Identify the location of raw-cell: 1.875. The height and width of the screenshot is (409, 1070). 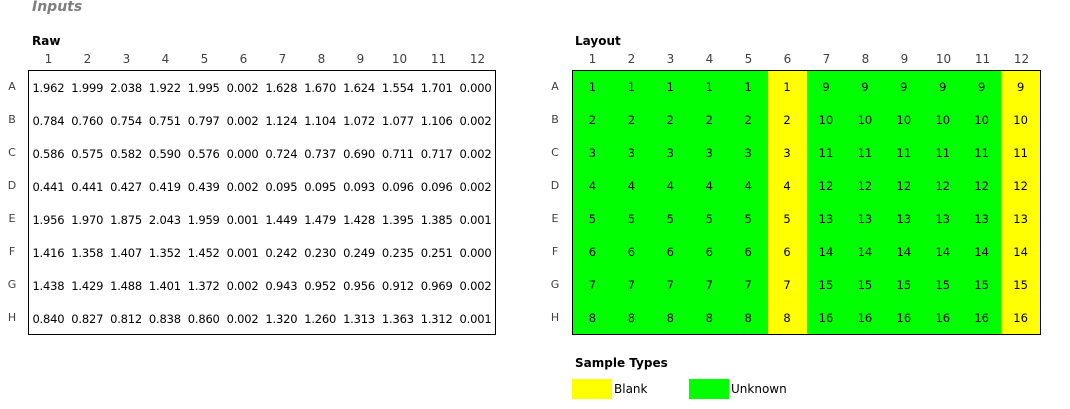
(126, 219).